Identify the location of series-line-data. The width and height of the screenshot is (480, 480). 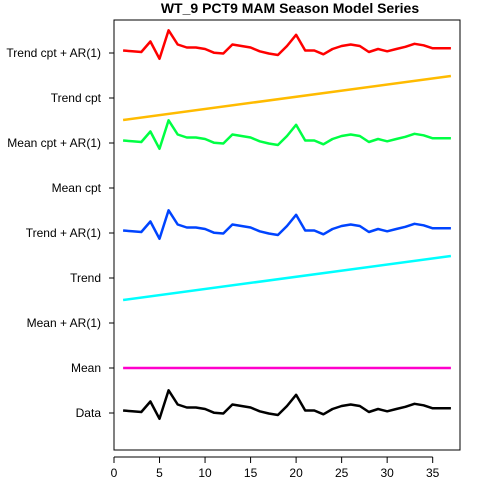
(286, 405).